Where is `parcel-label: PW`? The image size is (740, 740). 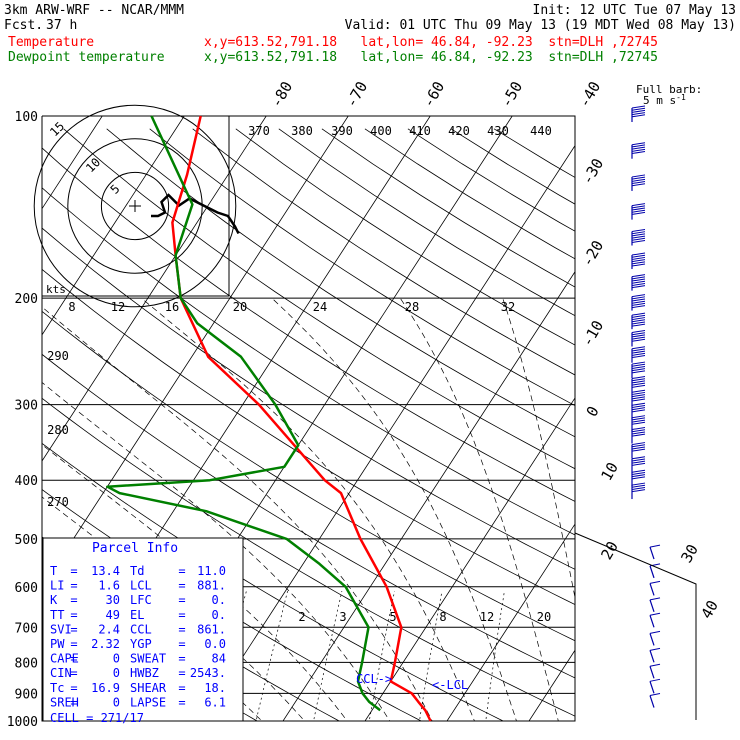
parcel-label: PW is located at coordinates (57, 644).